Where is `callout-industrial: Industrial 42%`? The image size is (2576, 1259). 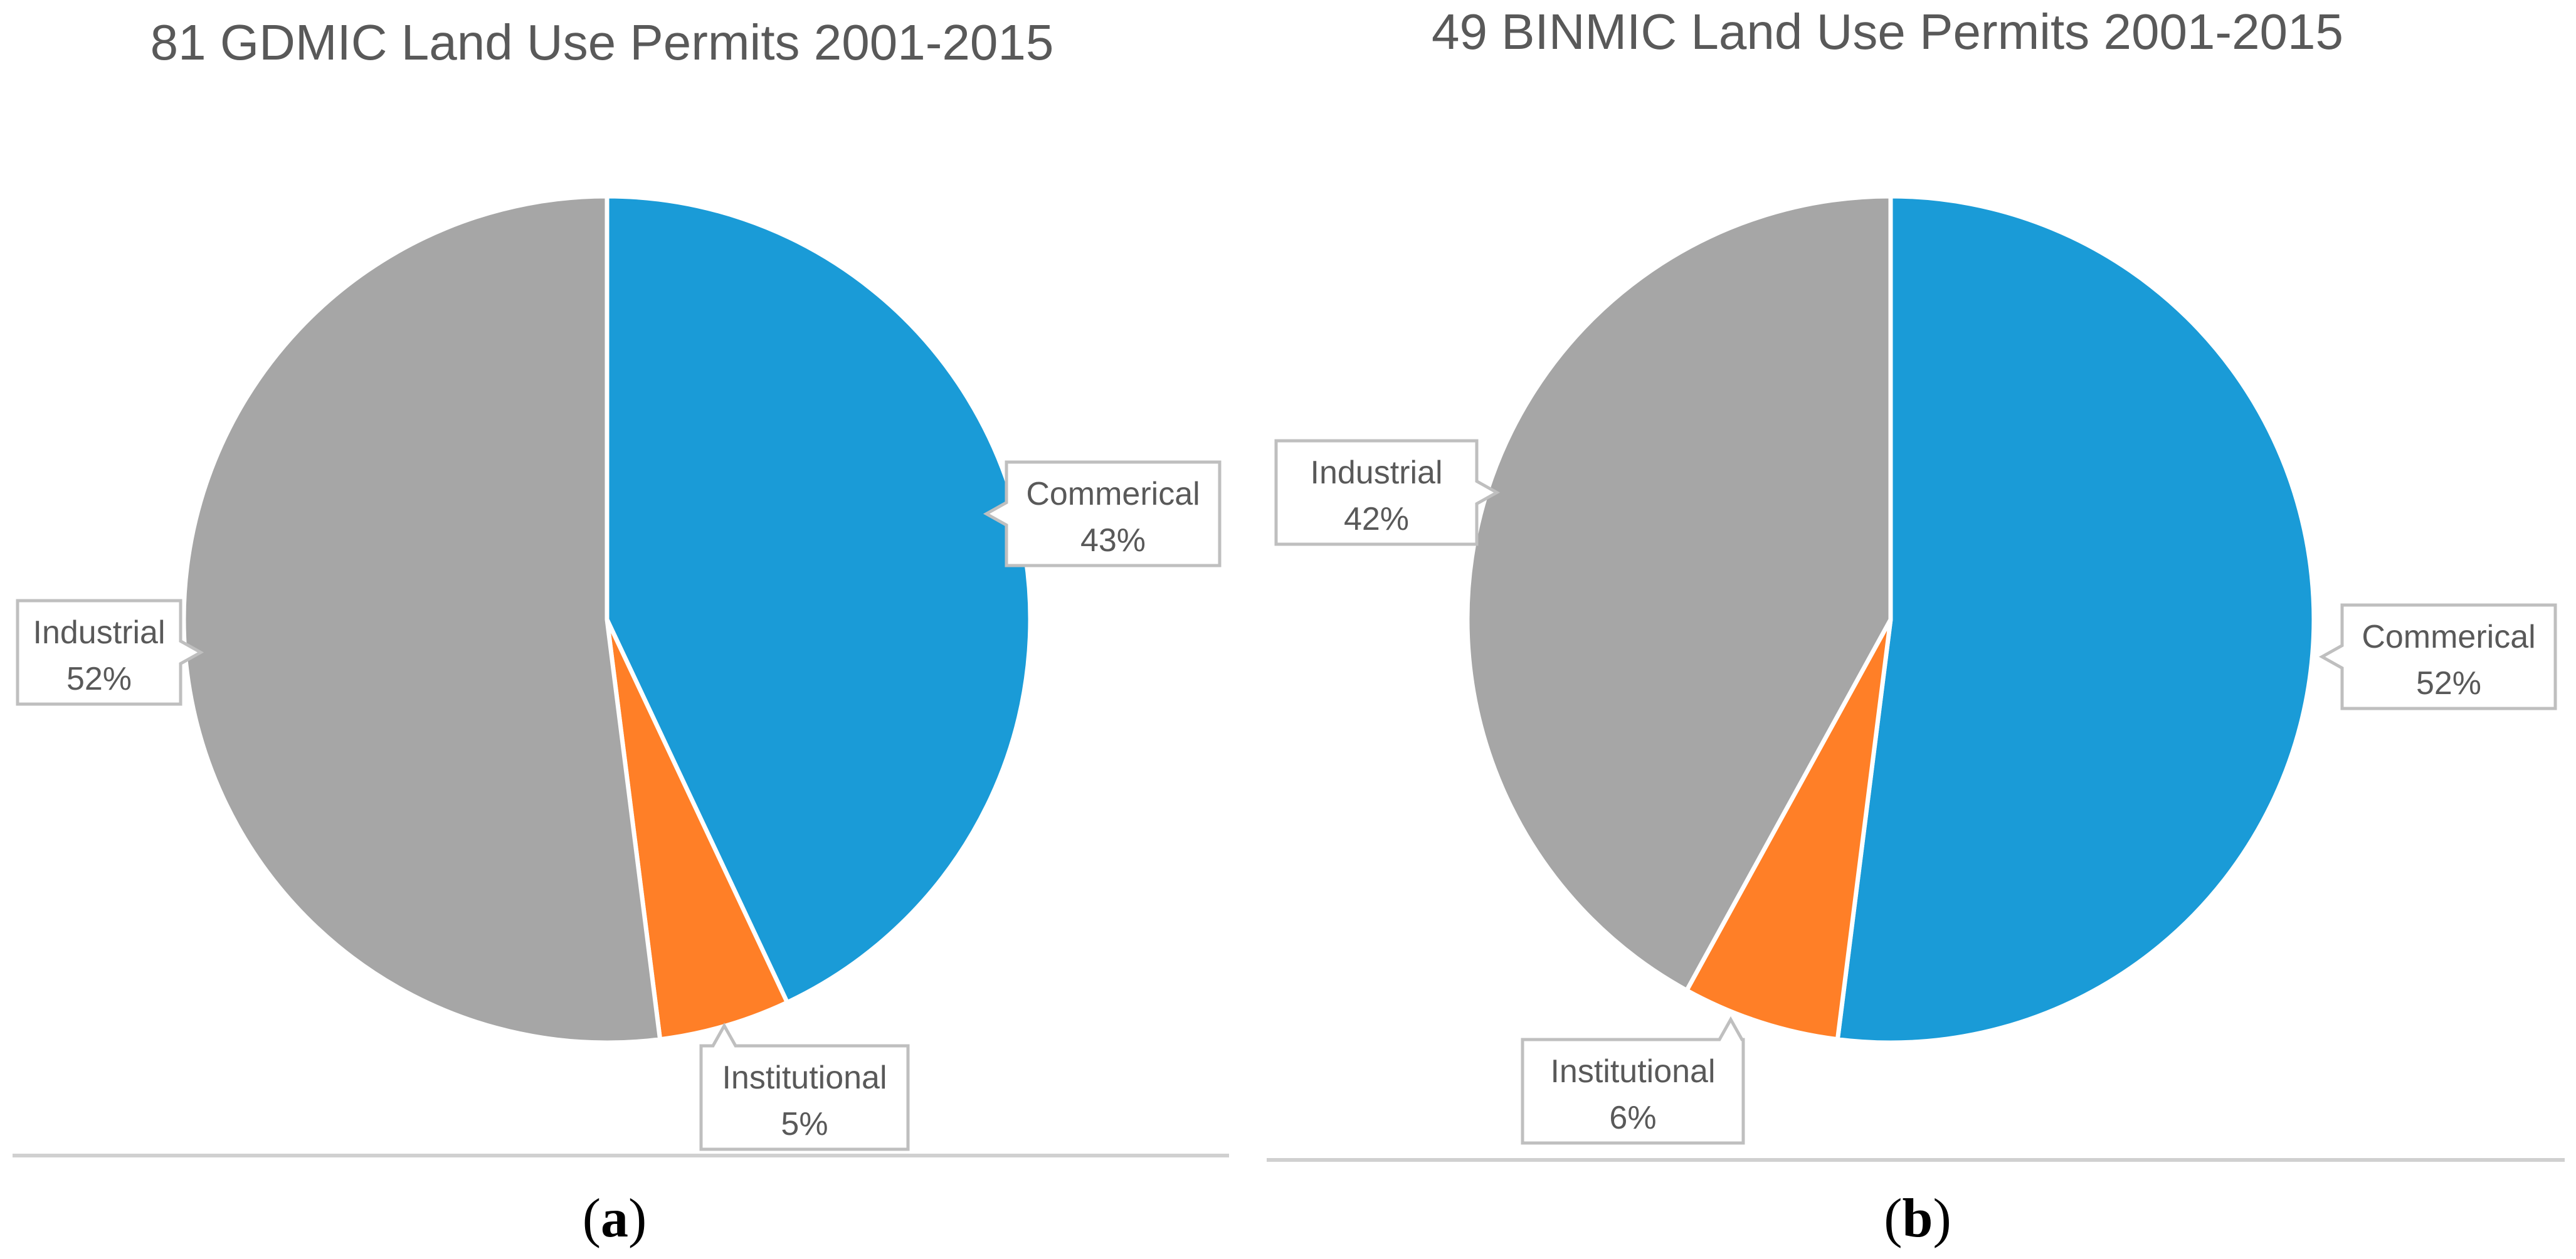
callout-industrial: Industrial 42% is located at coordinates (1387, 492).